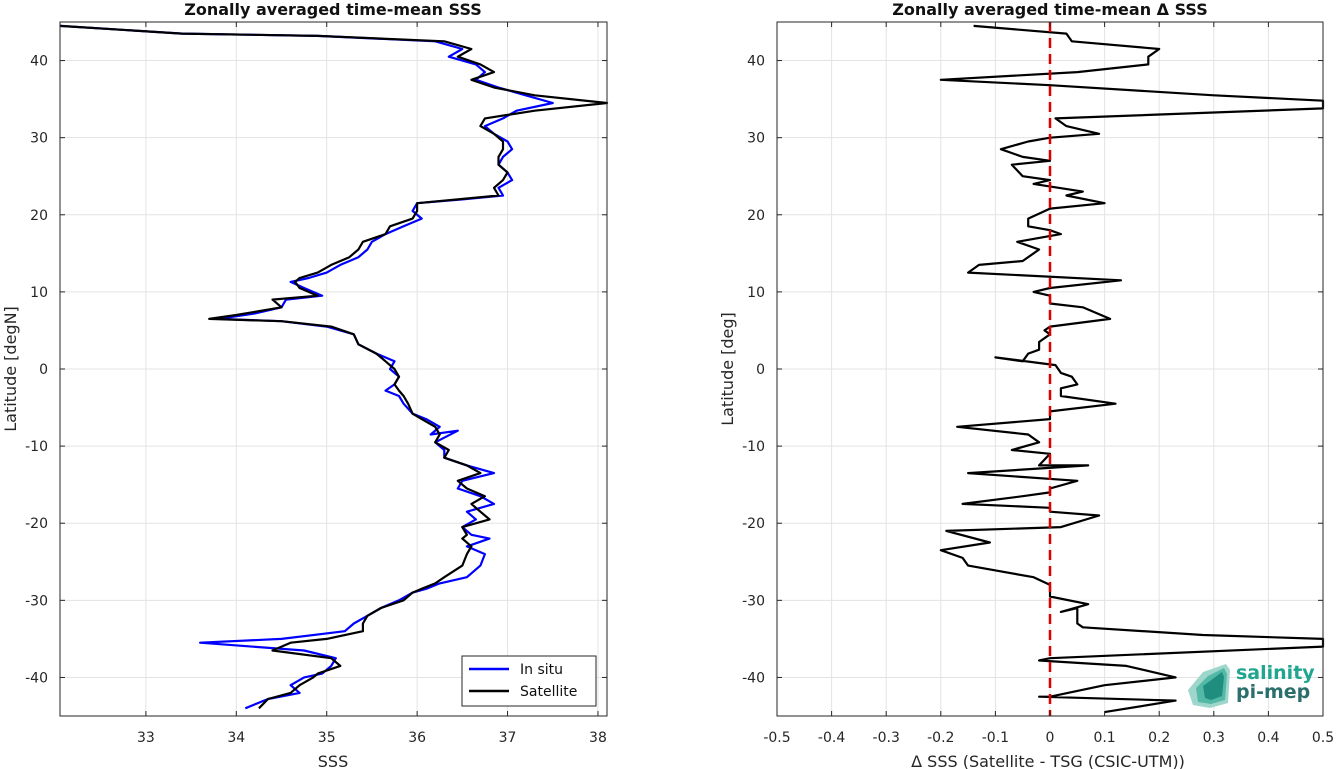 The width and height of the screenshot is (1336, 769). What do you see at coordinates (36, 524) in the screenshot?
I see `left-y-tick-label: -20` at bounding box center [36, 524].